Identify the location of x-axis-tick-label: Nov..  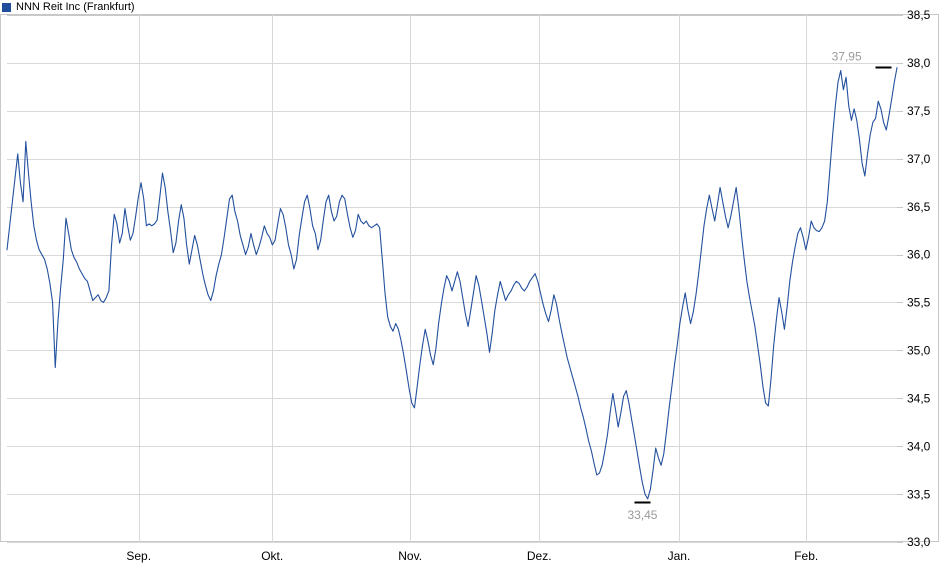
(410, 556).